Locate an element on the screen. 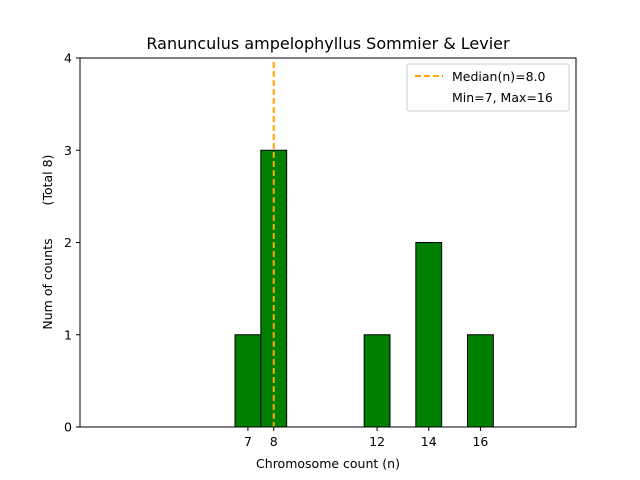 The width and height of the screenshot is (640, 480). legend: Median(n)=8.0 Min=7, Max=16 is located at coordinates (488, 87).